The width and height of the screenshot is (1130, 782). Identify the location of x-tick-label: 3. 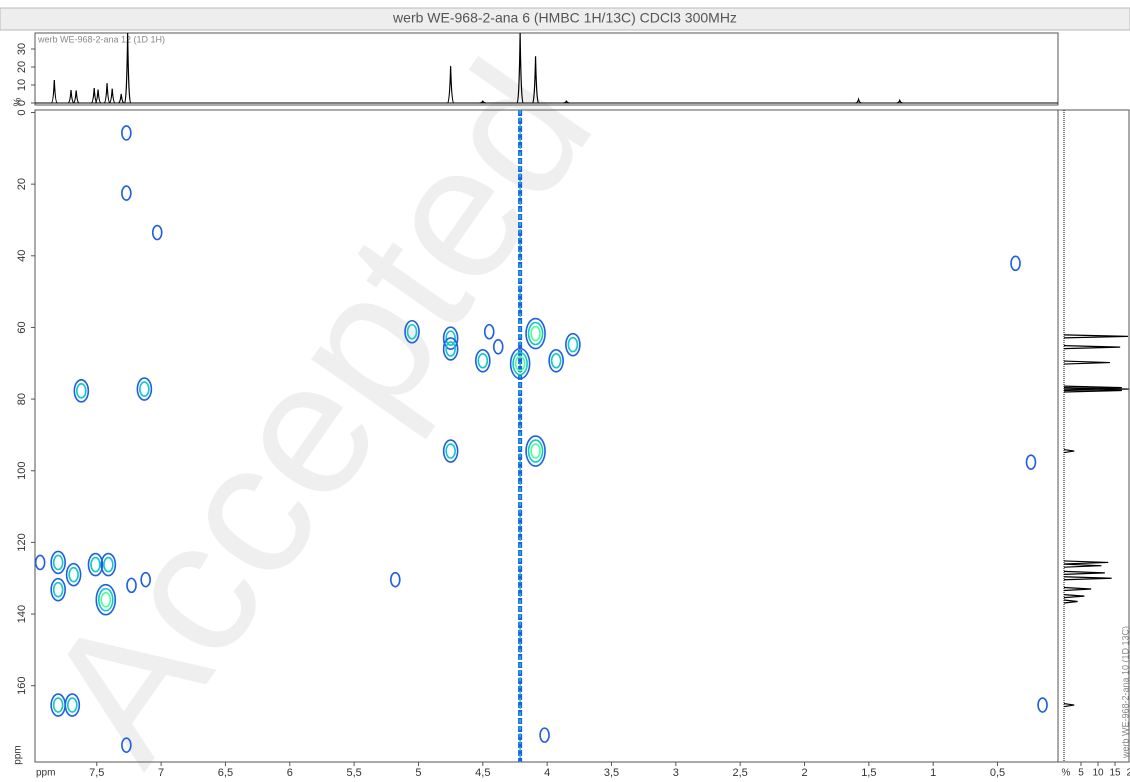
(676, 773).